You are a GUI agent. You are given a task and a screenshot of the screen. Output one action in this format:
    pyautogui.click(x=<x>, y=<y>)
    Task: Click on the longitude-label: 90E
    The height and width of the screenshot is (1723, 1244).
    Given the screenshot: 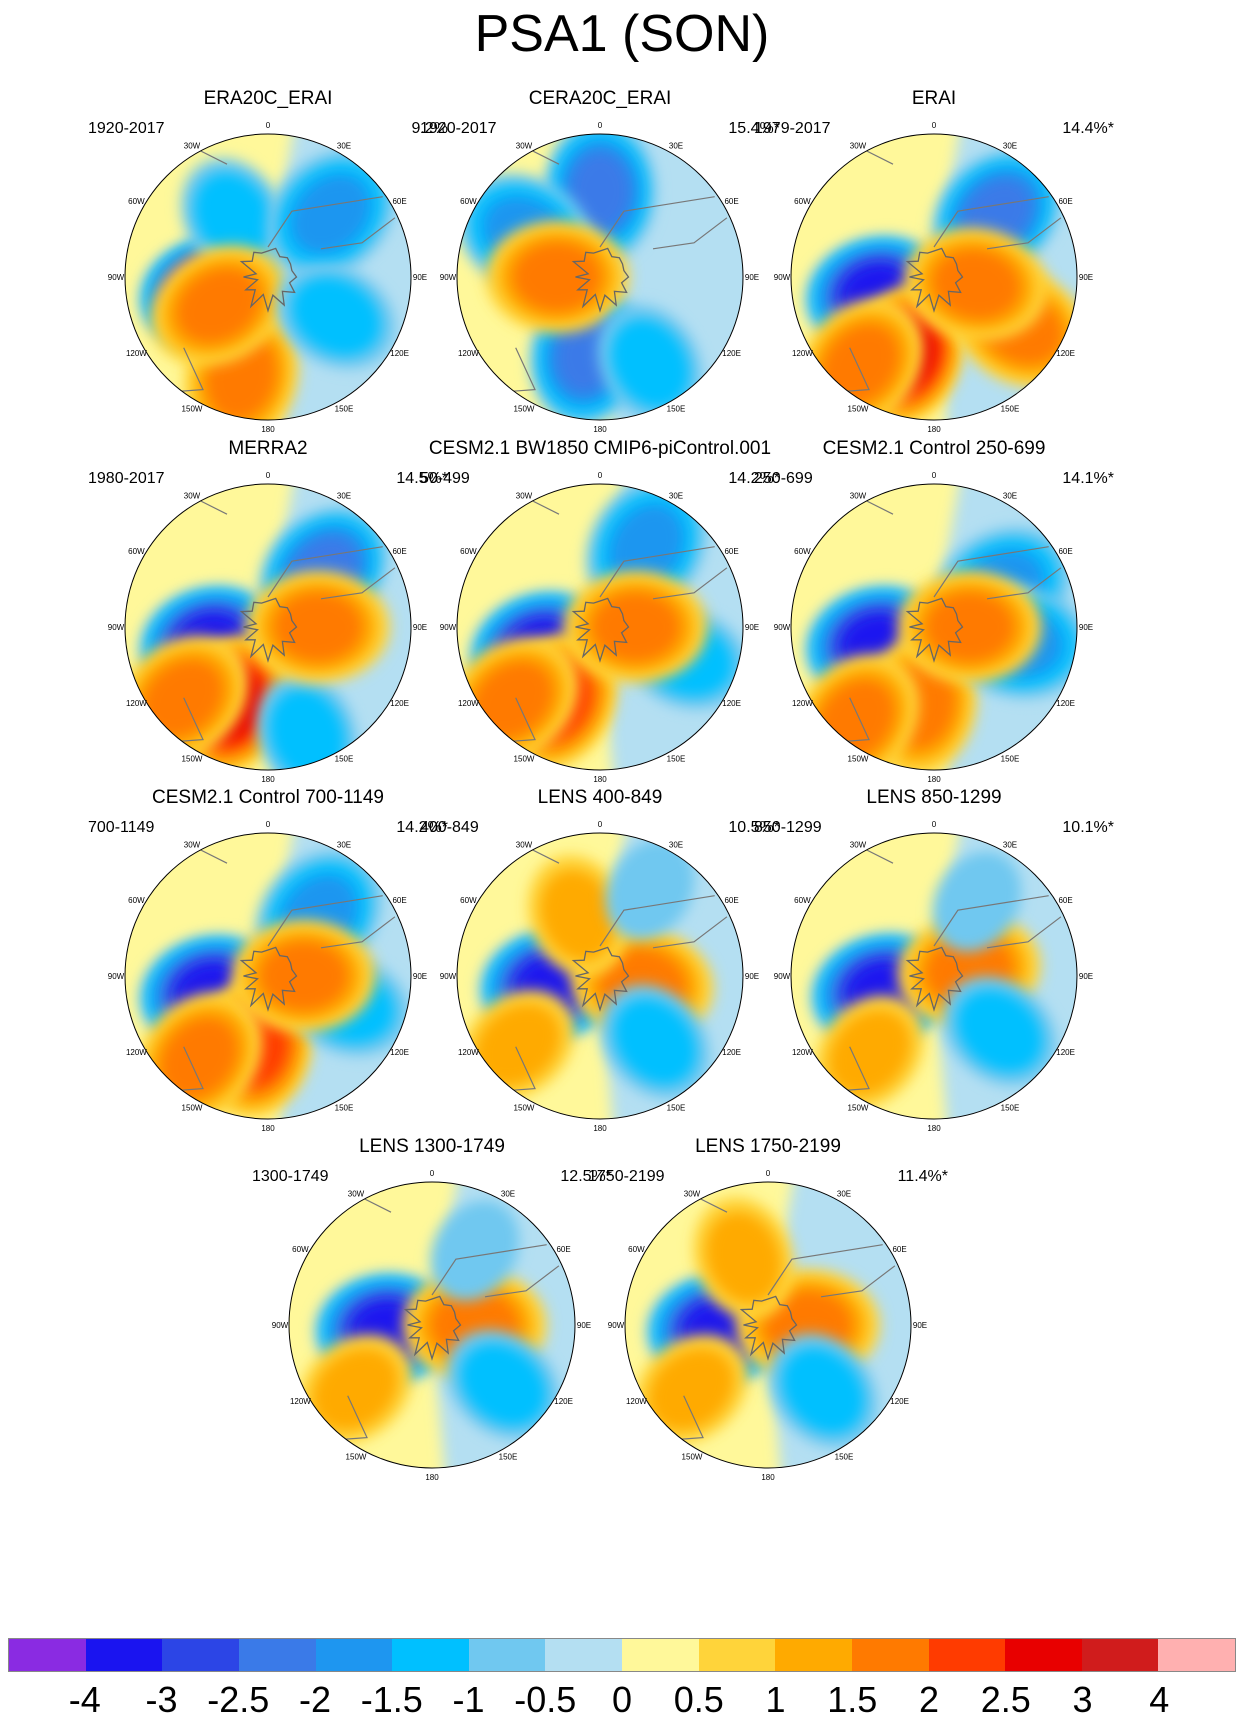 What is the action you would take?
    pyautogui.click(x=920, y=1325)
    